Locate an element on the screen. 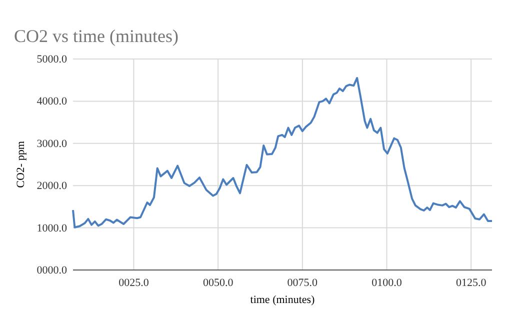  x-tick-label: 0125.0 is located at coordinates (471, 282).